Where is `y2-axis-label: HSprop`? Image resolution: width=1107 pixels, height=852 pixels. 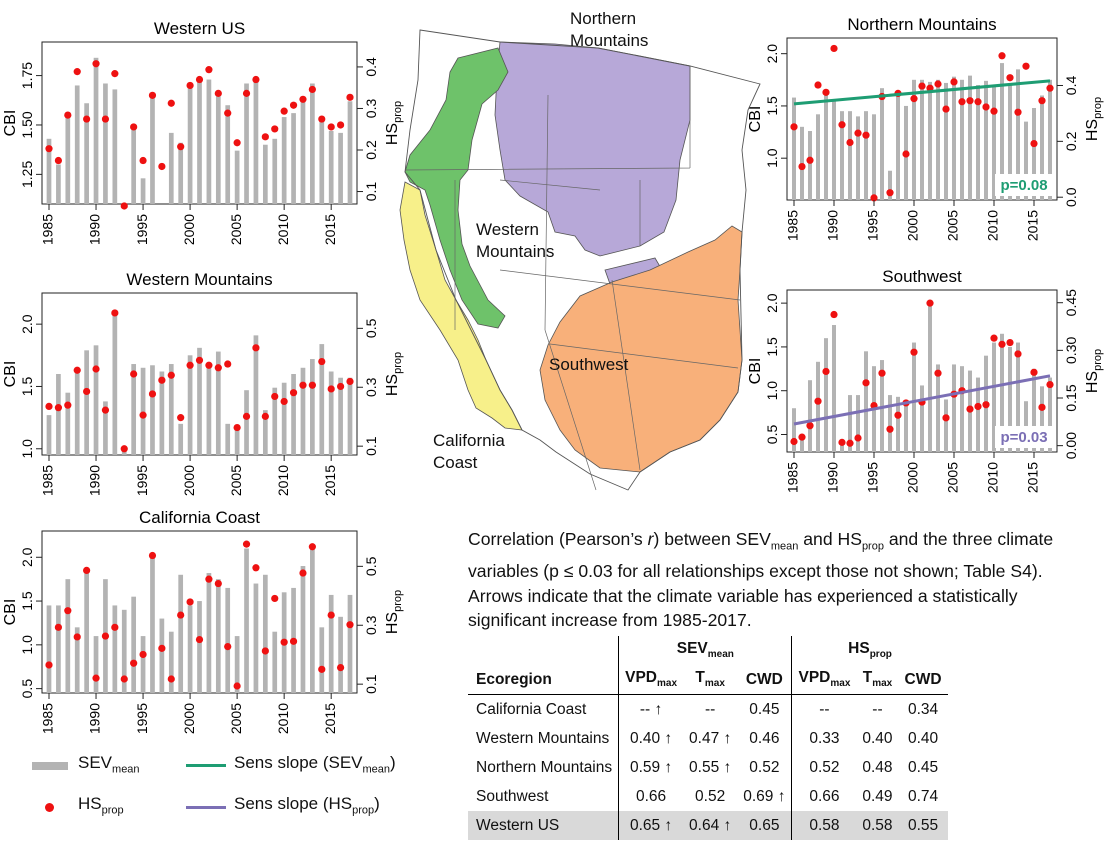 y2-axis-label: HSprop is located at coordinates (1094, 119).